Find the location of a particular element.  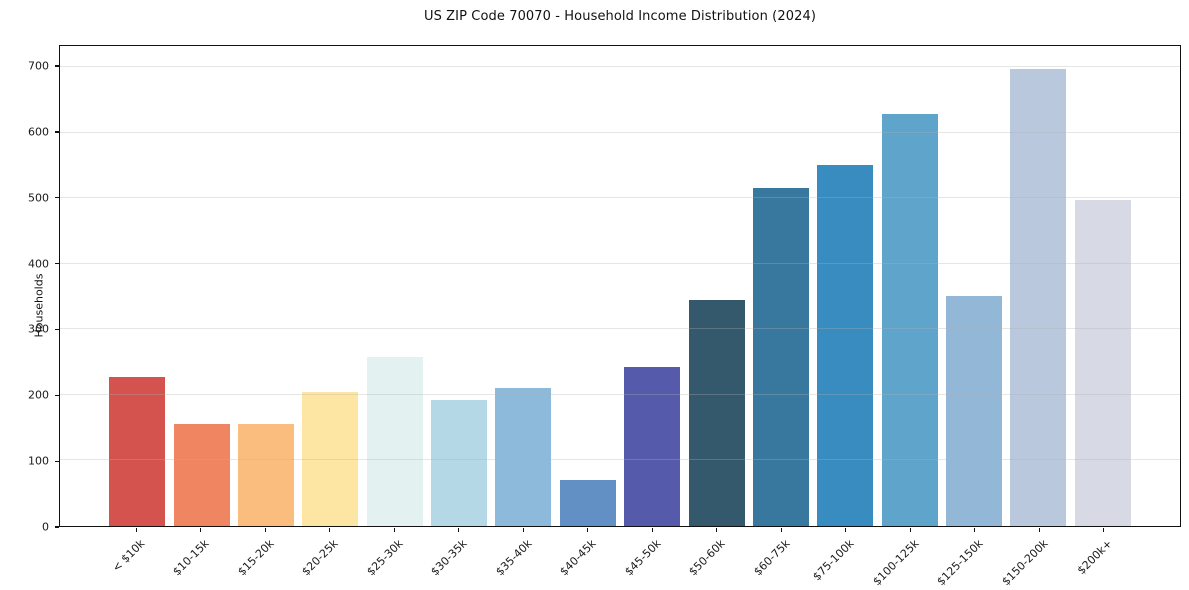

gridline-y600 is located at coordinates (620, 132).